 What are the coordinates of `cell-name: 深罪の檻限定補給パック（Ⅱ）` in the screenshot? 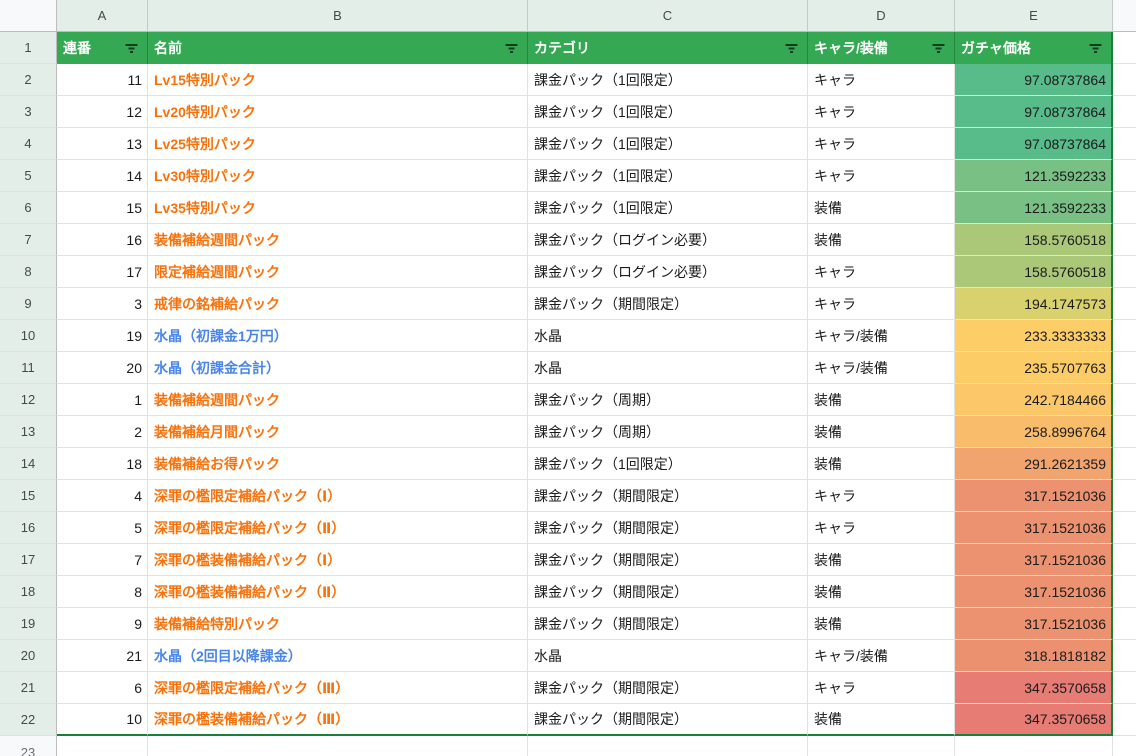 It's located at (338, 528).